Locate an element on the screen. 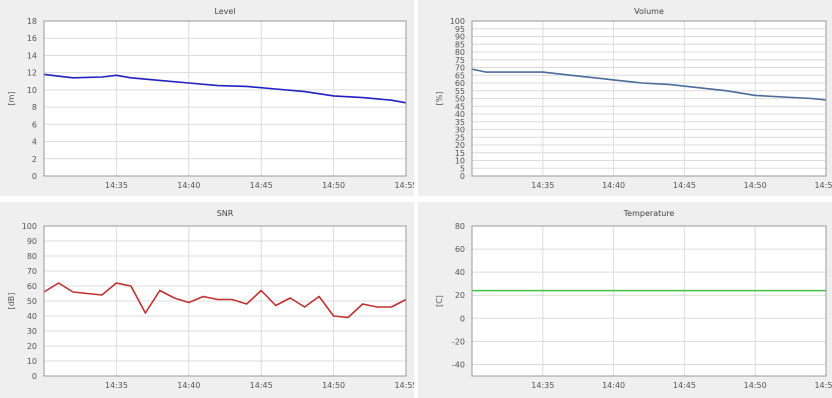 The height and width of the screenshot is (398, 832). y-tick-label: 35 is located at coordinates (460, 122).